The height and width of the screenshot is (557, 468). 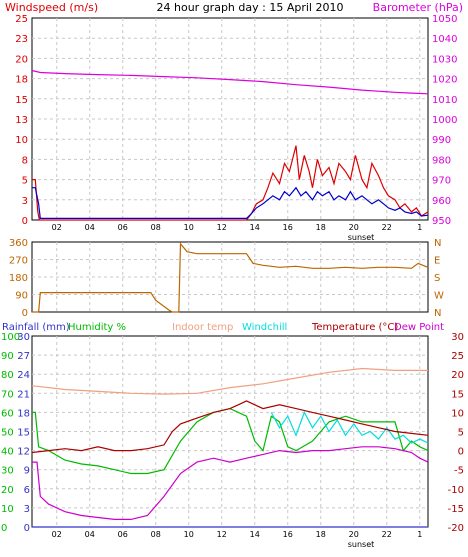 What do you see at coordinates (444, 80) in the screenshot?
I see `barometer-tick-label: 1020` at bounding box center [444, 80].